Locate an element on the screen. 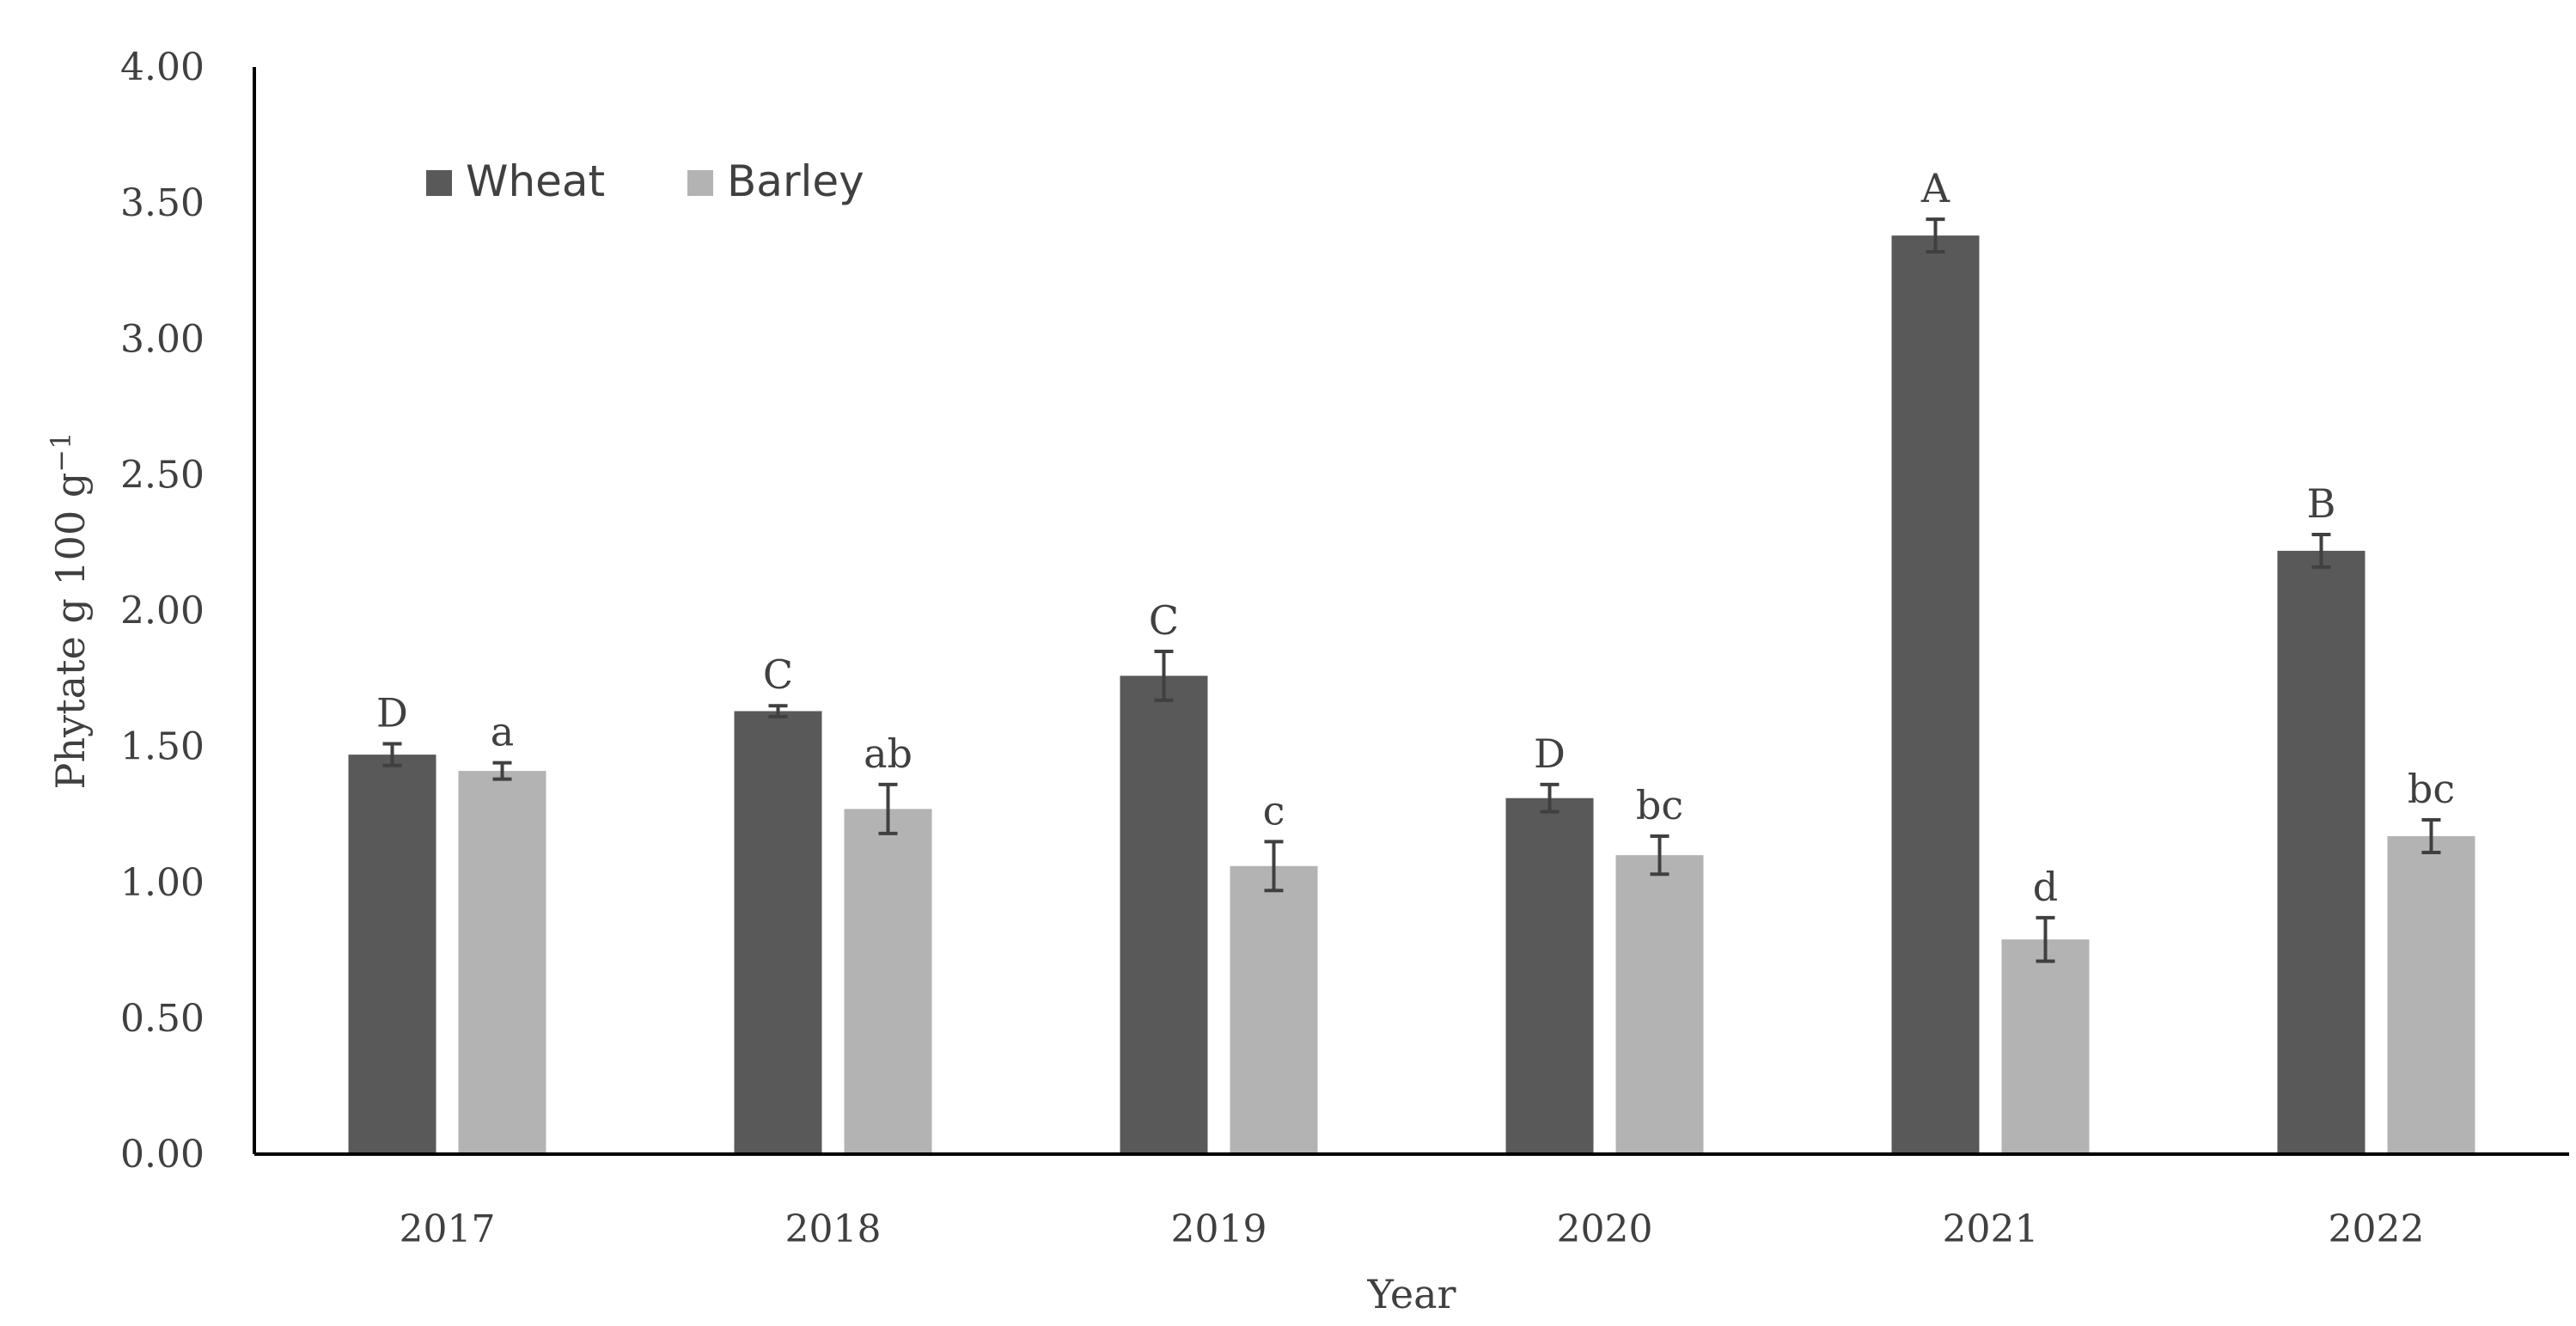  legend-item-barley: Barley is located at coordinates (775, 181).